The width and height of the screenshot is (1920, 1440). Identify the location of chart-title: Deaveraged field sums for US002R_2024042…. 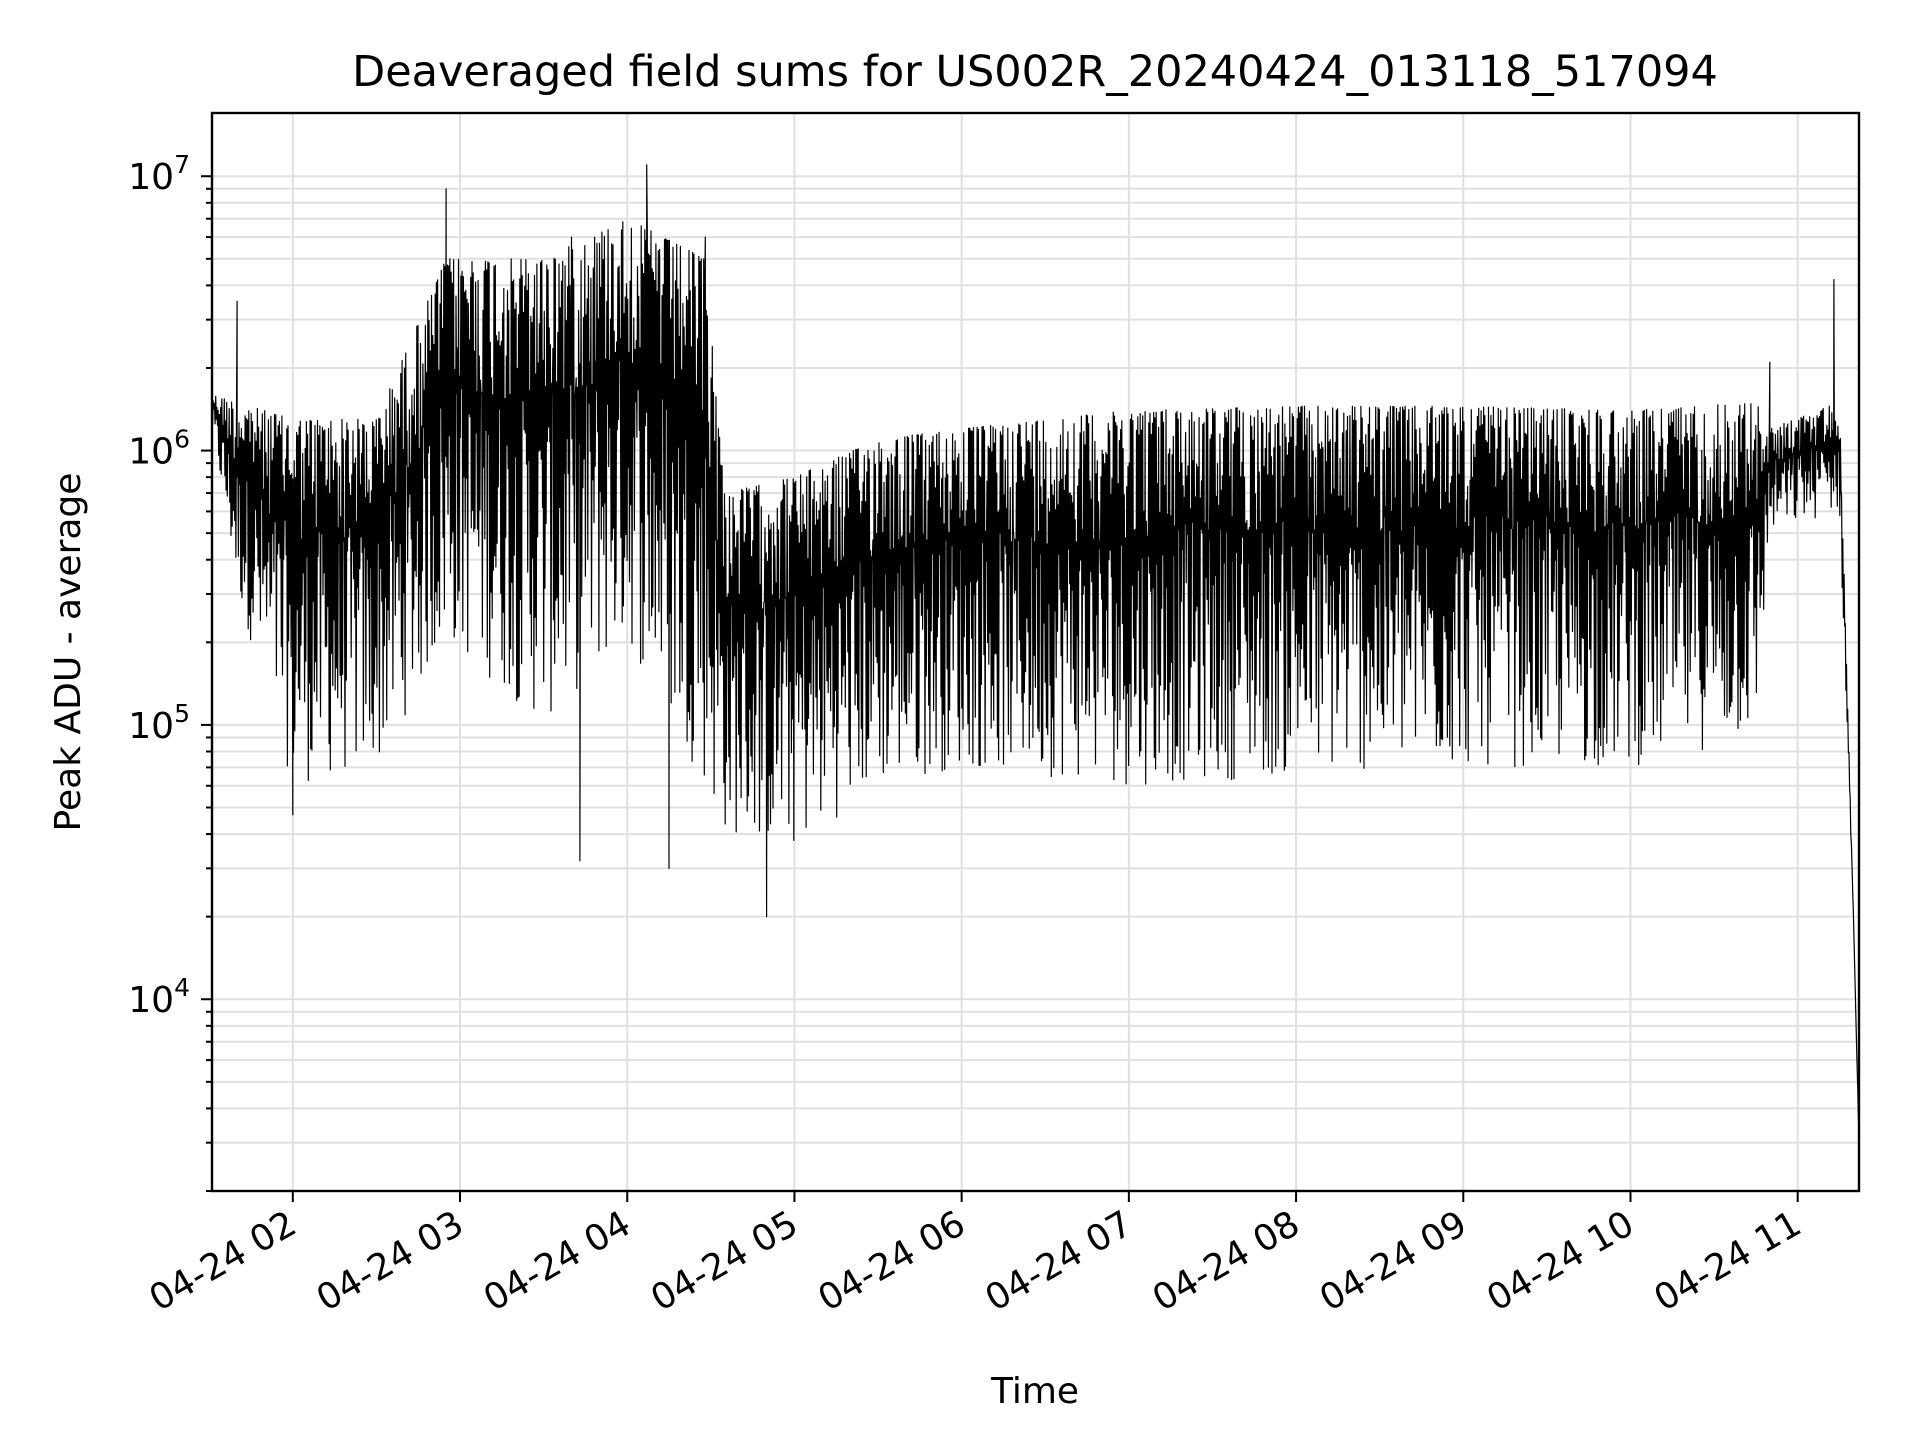
(1035, 72).